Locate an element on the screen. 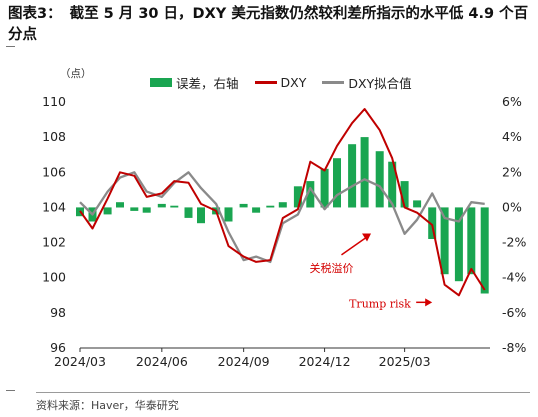  x-tick-label: 2024/09 is located at coordinates (244, 361).